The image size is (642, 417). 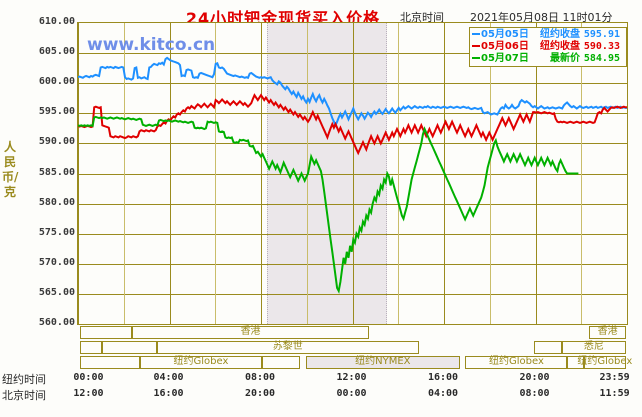 I want to click on market-session-bars: 香港 香港 苏黎世 悉尼 纽约Globex 纽约NYMEX 纽约Globex 纽约Globex, so click(x=354, y=348).